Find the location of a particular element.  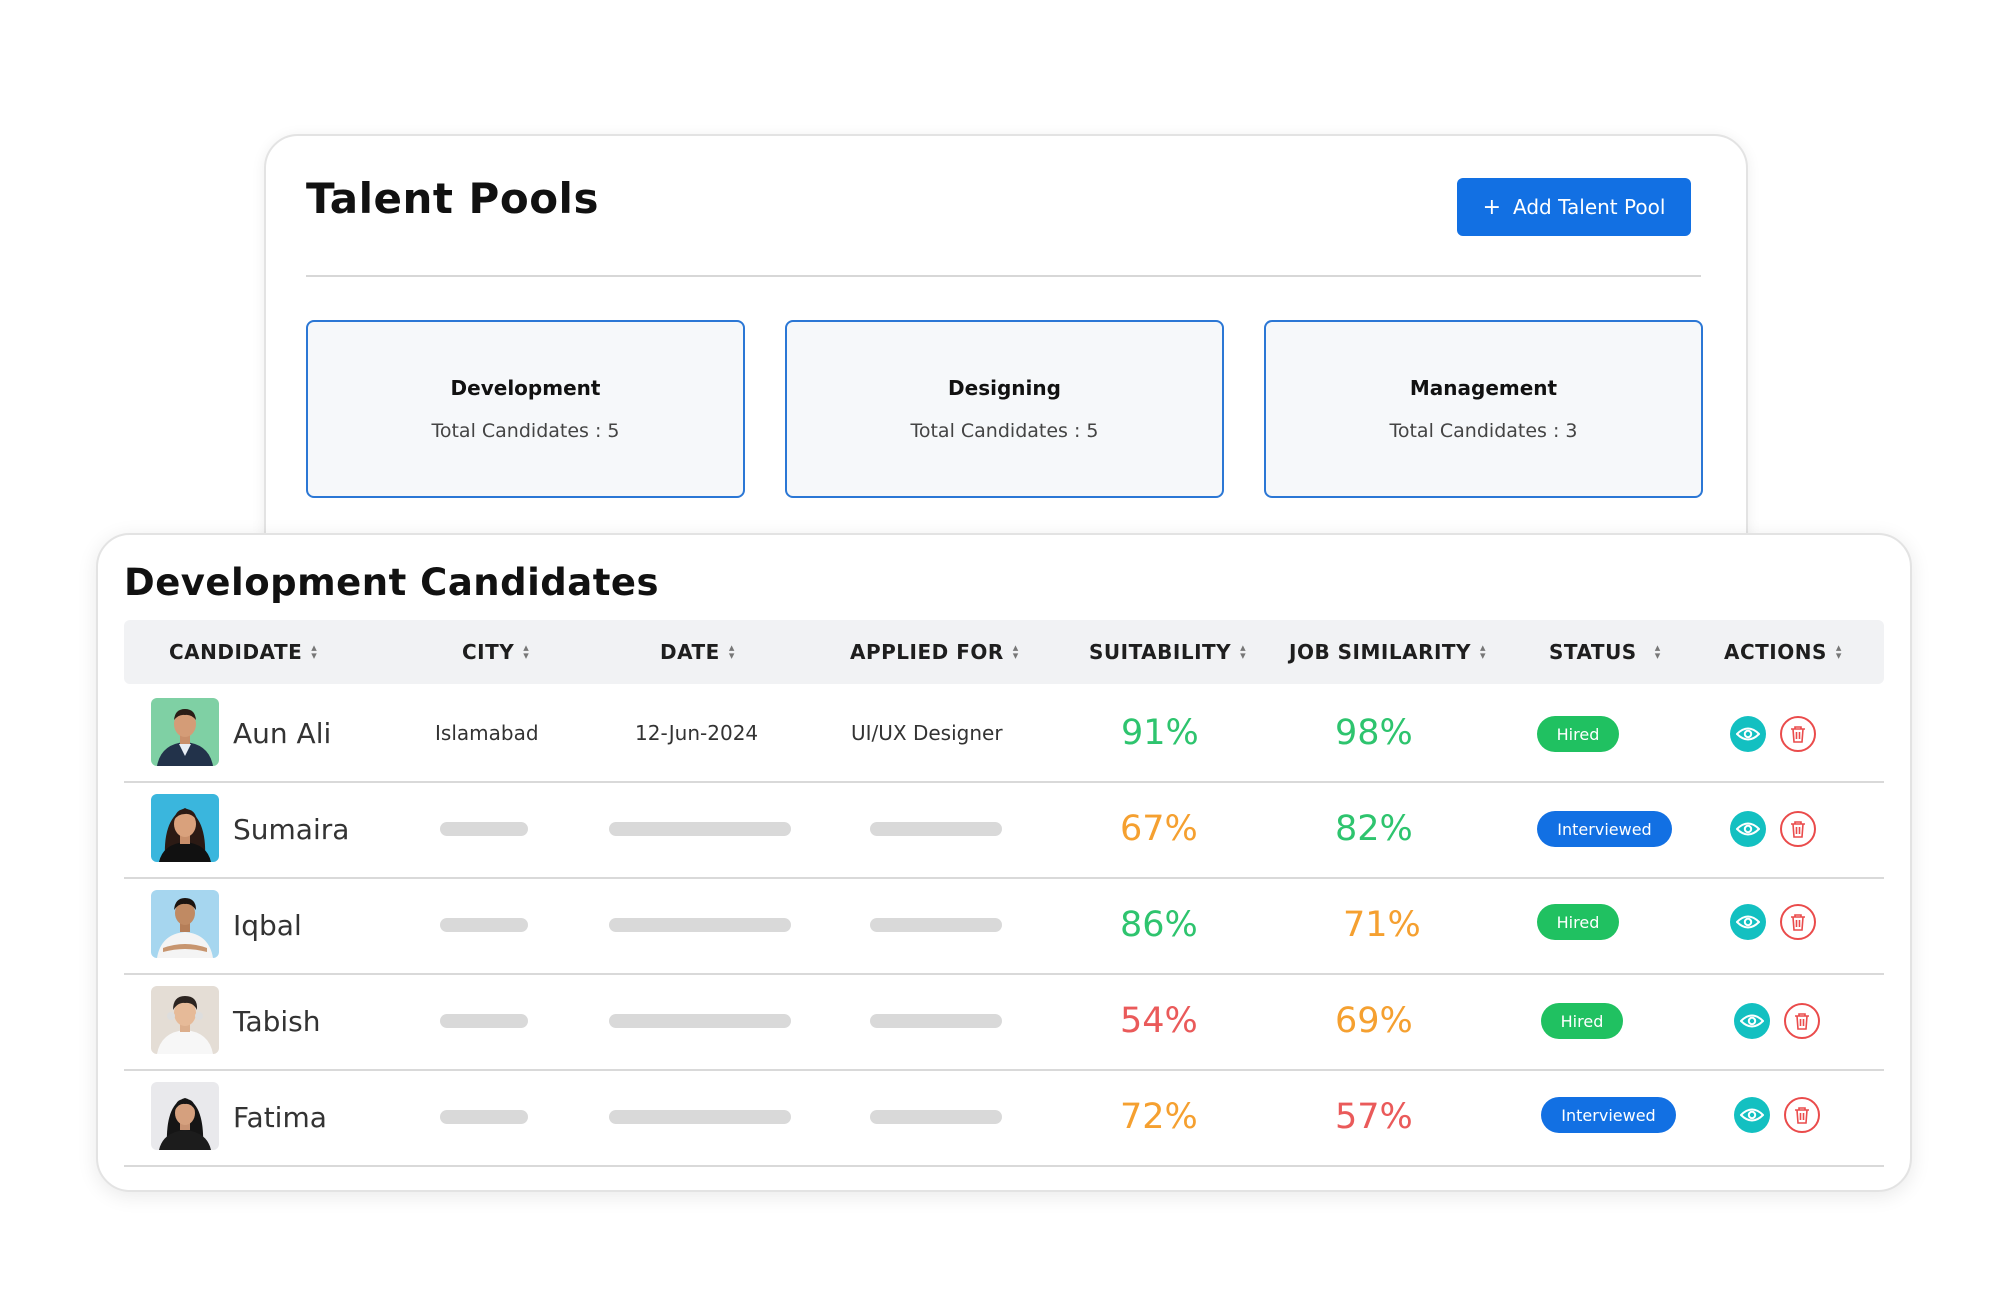

column-header-date: DATE ▴ ▾ is located at coordinates (697, 652).